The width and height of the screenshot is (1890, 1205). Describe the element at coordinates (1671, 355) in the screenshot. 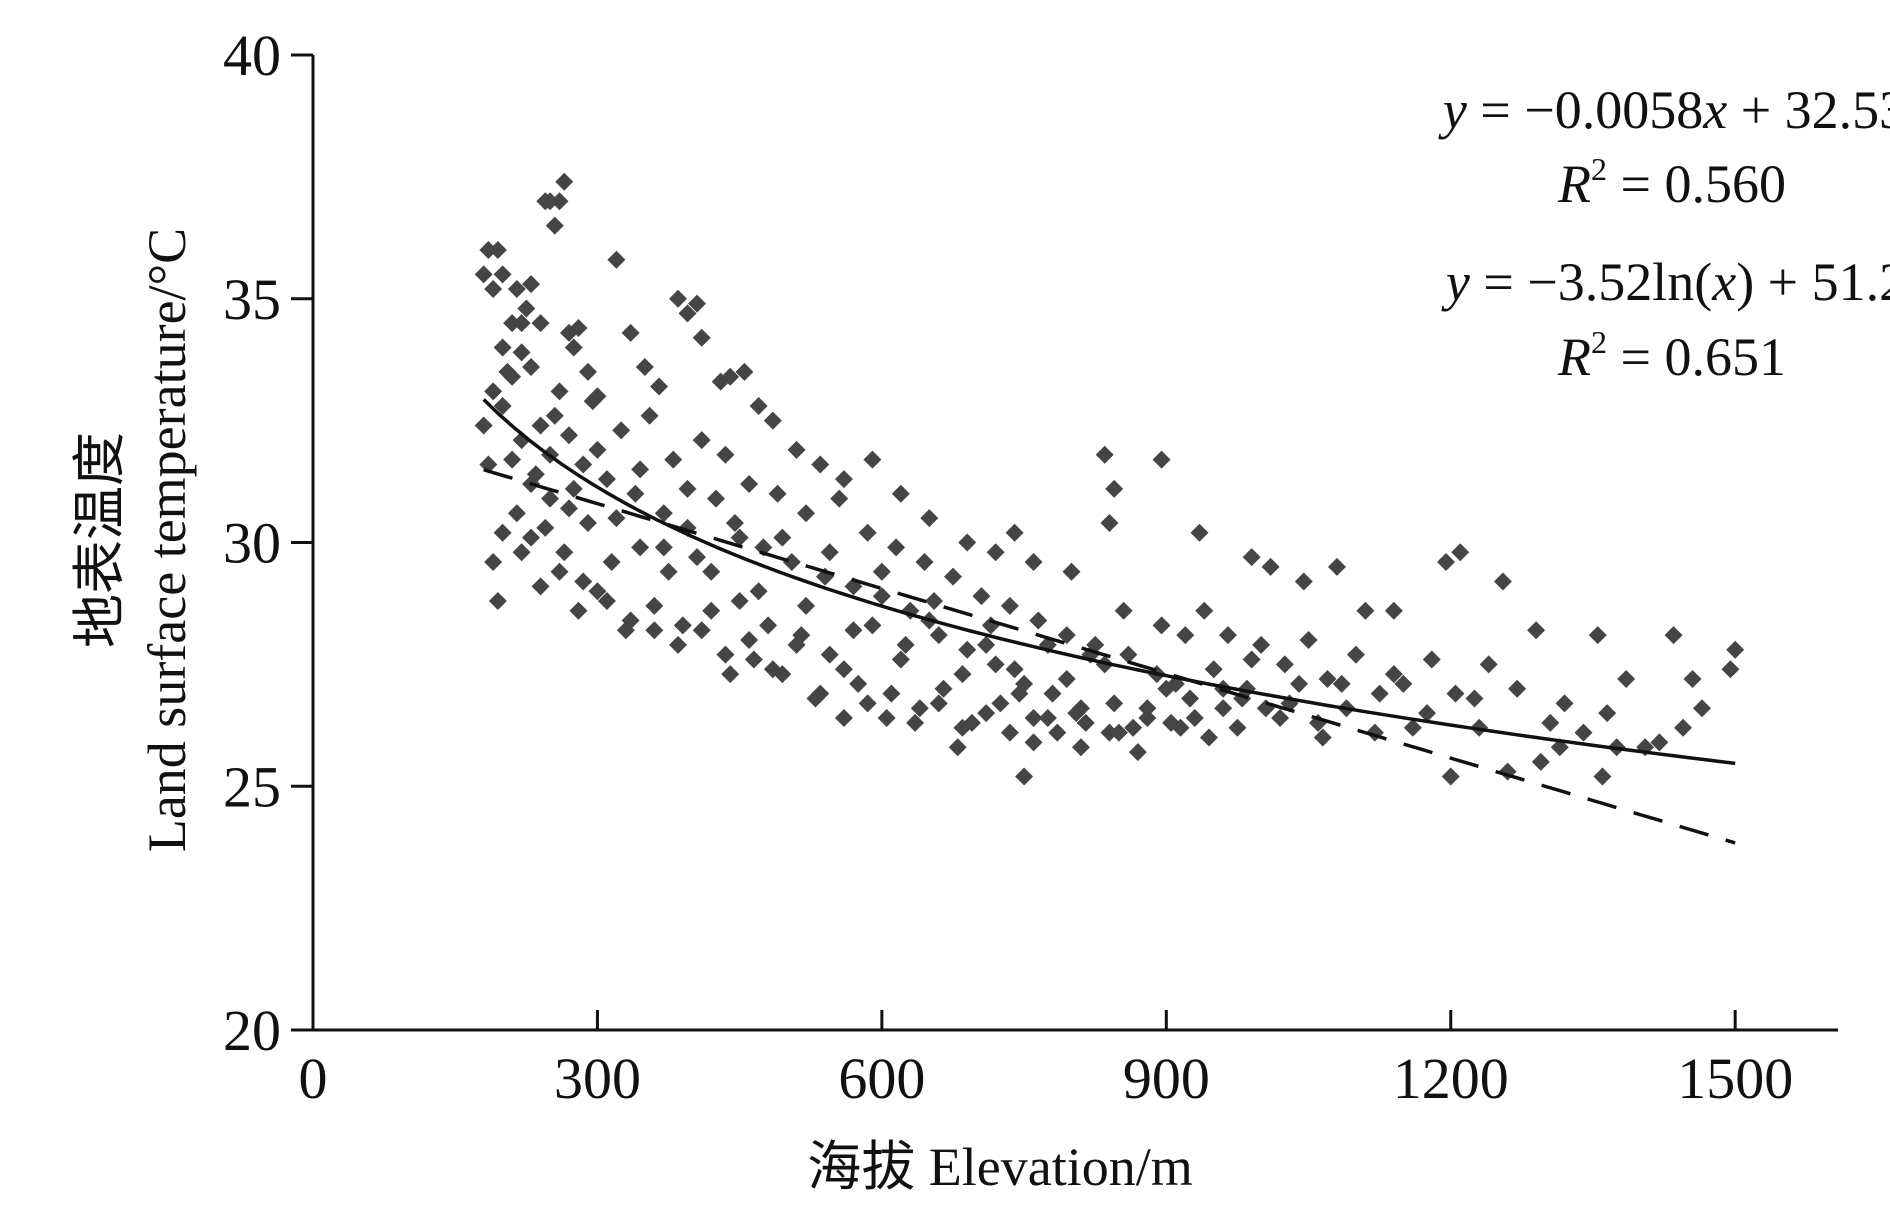

I see `r2-log: R2 = 0.651` at that location.